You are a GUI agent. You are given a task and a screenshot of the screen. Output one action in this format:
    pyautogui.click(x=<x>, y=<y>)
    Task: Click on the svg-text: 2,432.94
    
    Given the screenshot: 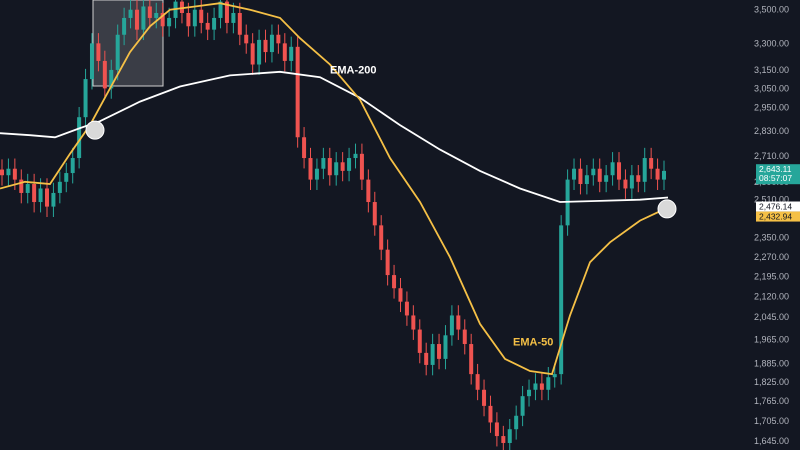 What is the action you would take?
    pyautogui.click(x=775, y=217)
    